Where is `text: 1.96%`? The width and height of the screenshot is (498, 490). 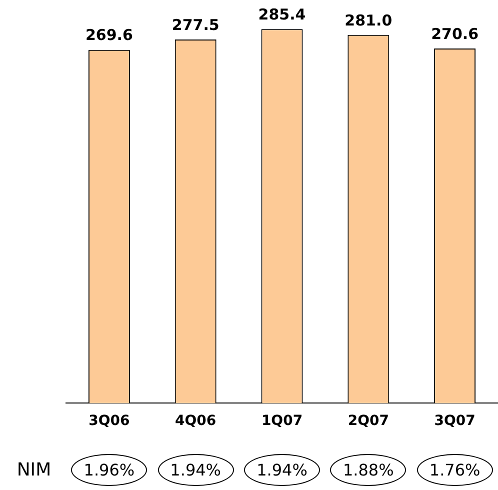
text: 1.96% is located at coordinates (109, 470).